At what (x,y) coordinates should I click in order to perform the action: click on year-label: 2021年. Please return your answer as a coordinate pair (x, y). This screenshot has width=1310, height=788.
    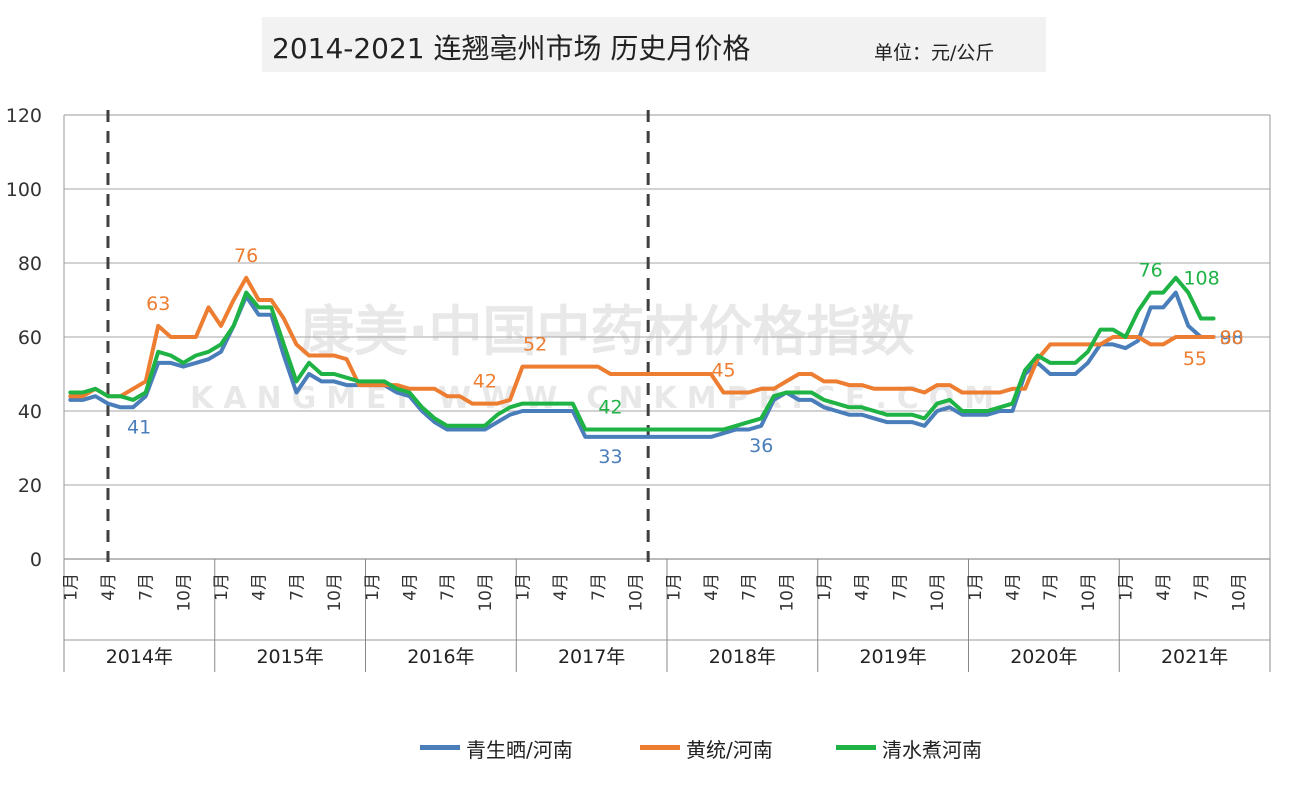
    Looking at the image, I should click on (1194, 657).